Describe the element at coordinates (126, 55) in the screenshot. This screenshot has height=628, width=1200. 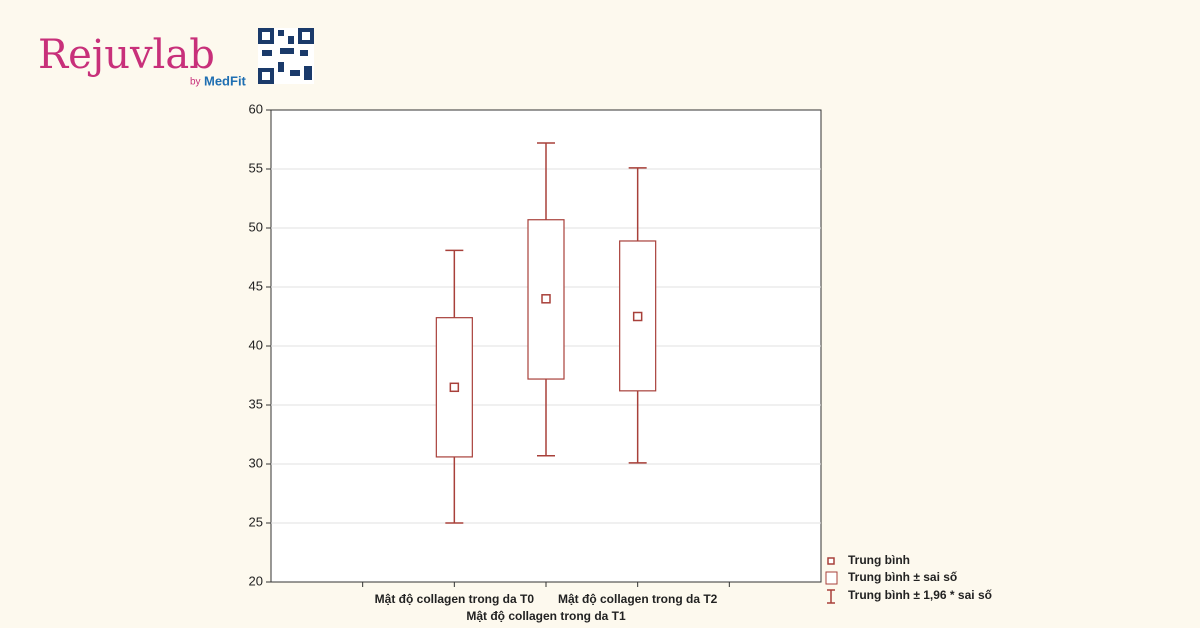
I see `logo-name: Rejuvlab` at that location.